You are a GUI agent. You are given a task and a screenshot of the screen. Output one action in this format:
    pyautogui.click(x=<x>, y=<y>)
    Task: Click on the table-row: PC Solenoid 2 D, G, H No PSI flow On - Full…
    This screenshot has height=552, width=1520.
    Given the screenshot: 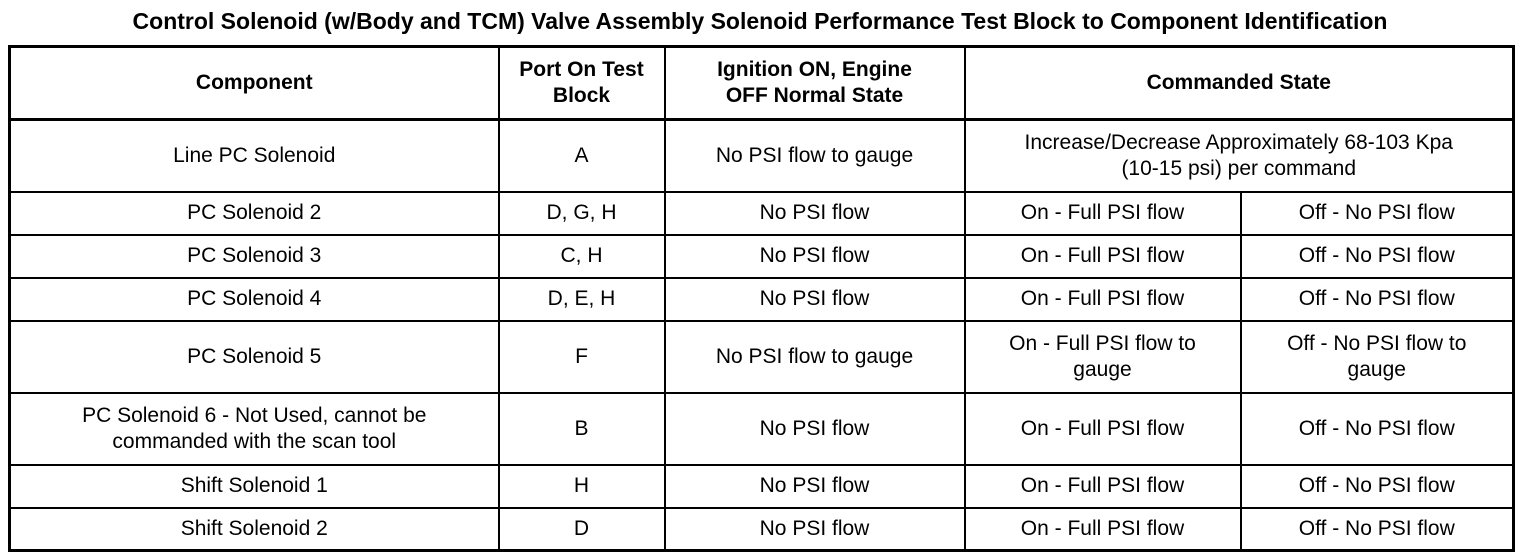 What is the action you would take?
    pyautogui.click(x=761, y=213)
    